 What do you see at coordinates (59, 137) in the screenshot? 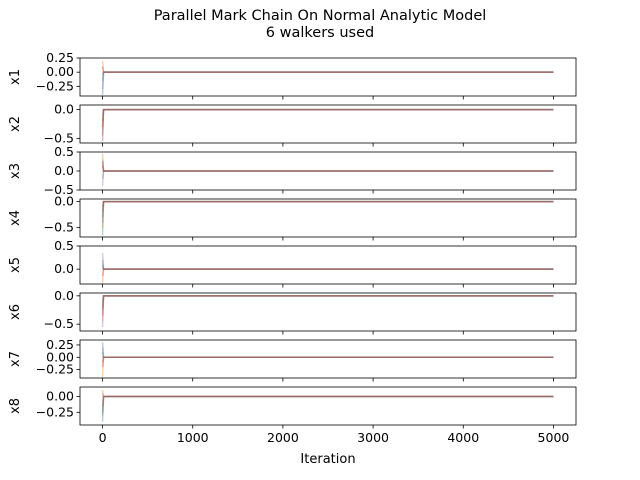
I see `panel-x2-ytick-label: −0.5` at bounding box center [59, 137].